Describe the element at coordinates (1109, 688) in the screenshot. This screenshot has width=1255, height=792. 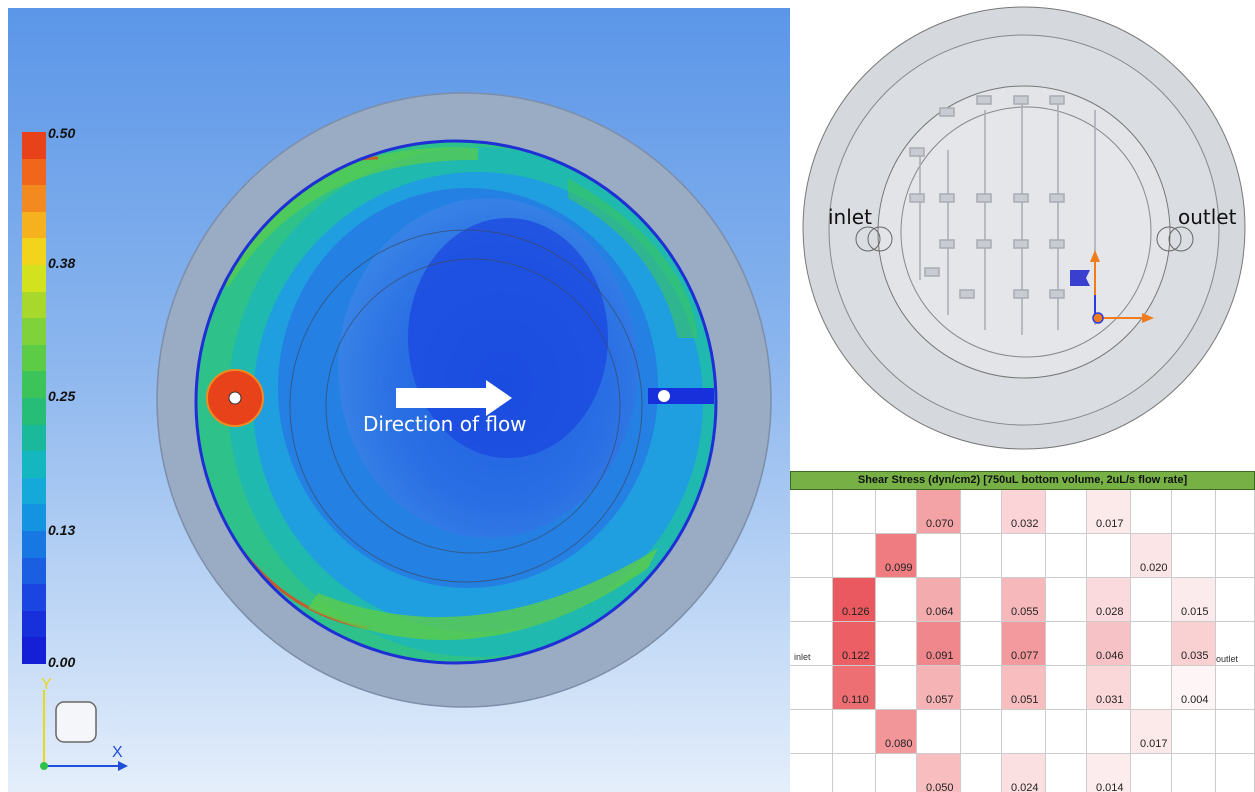
I see `table-cell: 0.031` at that location.